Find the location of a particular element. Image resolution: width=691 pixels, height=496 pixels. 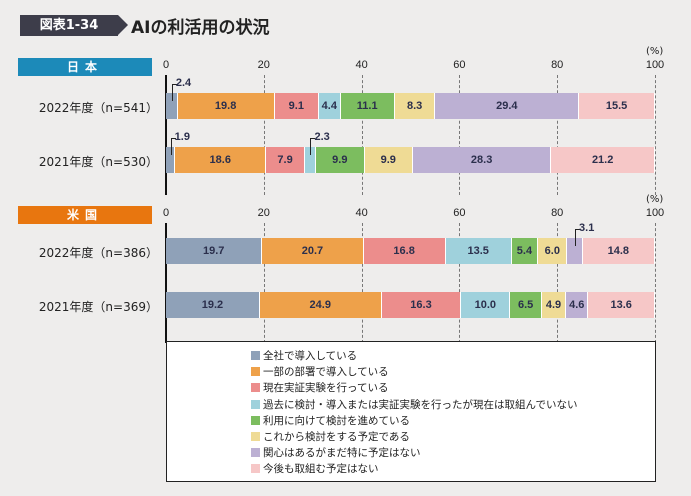

legend-item: 利用に向けて検討を進めている is located at coordinates (330, 420).